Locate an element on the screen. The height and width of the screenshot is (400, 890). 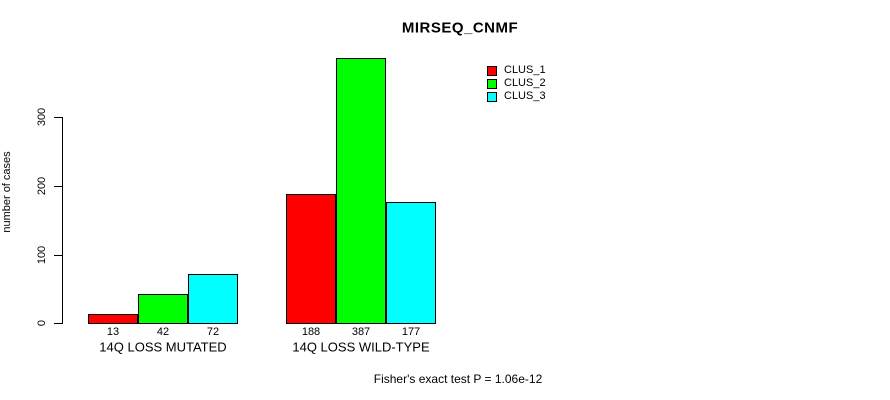
bar-clus_2-group1 is located at coordinates (163, 309).